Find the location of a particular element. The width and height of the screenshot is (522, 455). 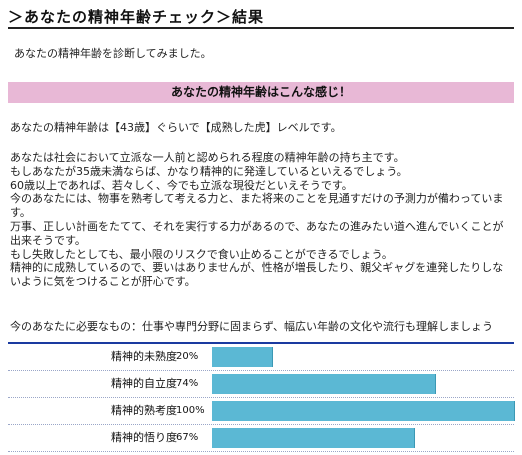

meter-row: 精神的悟り度 67% is located at coordinates (261, 438).